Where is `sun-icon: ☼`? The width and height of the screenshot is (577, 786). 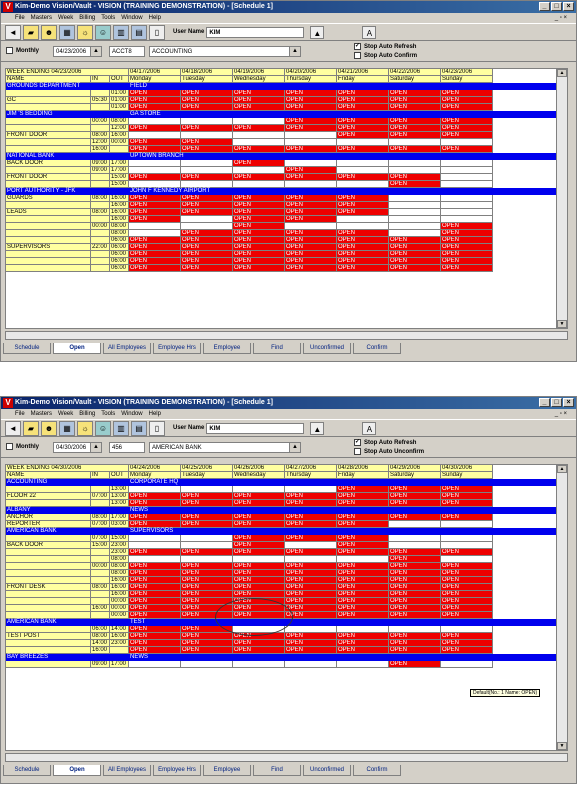
sun-icon: ☼ is located at coordinates (85, 32).